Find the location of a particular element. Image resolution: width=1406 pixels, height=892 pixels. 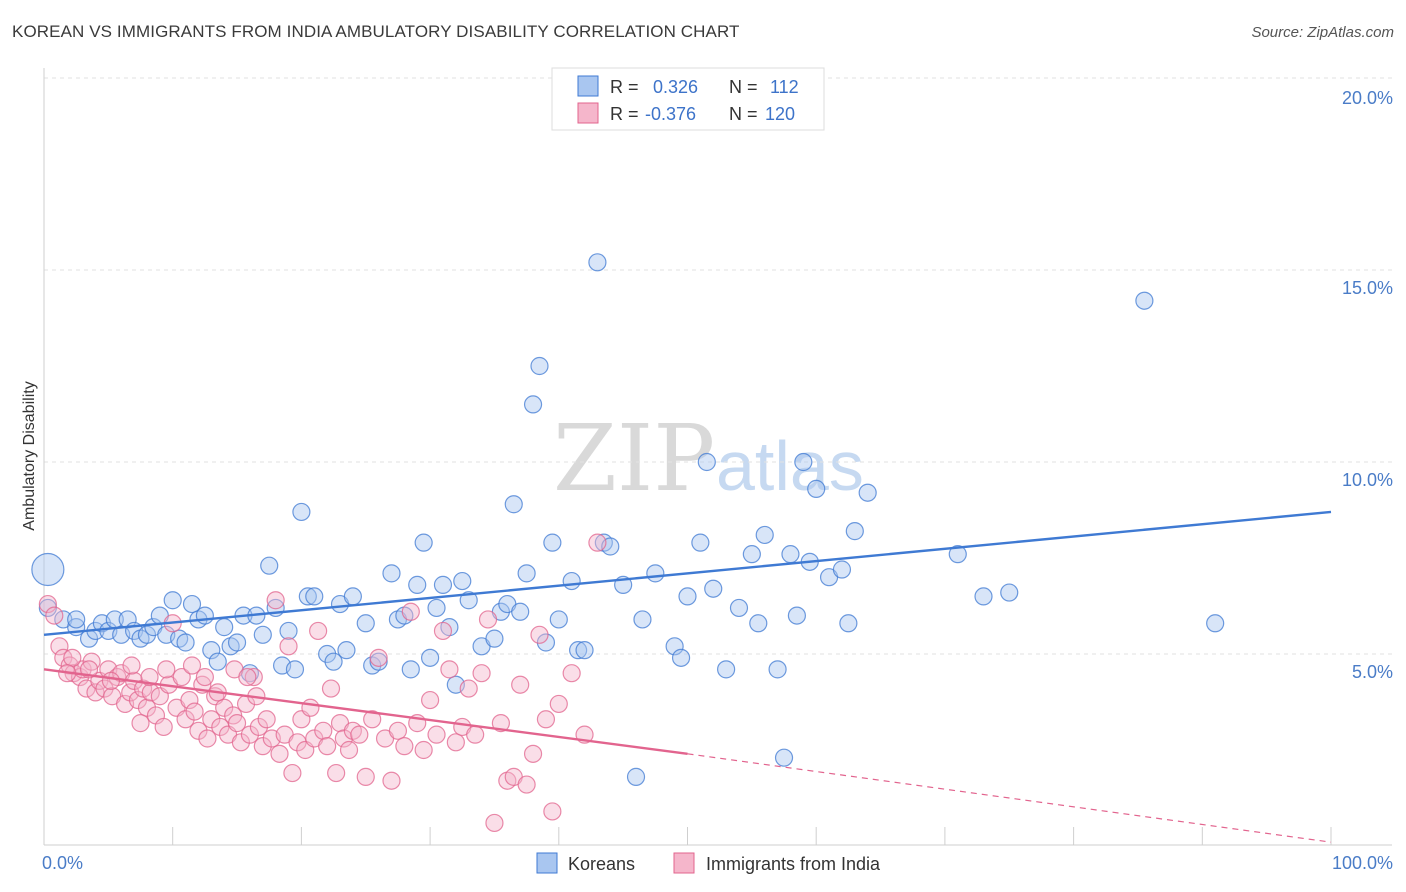

y-tick-20: 20.0% is located at coordinates (1367, 98).